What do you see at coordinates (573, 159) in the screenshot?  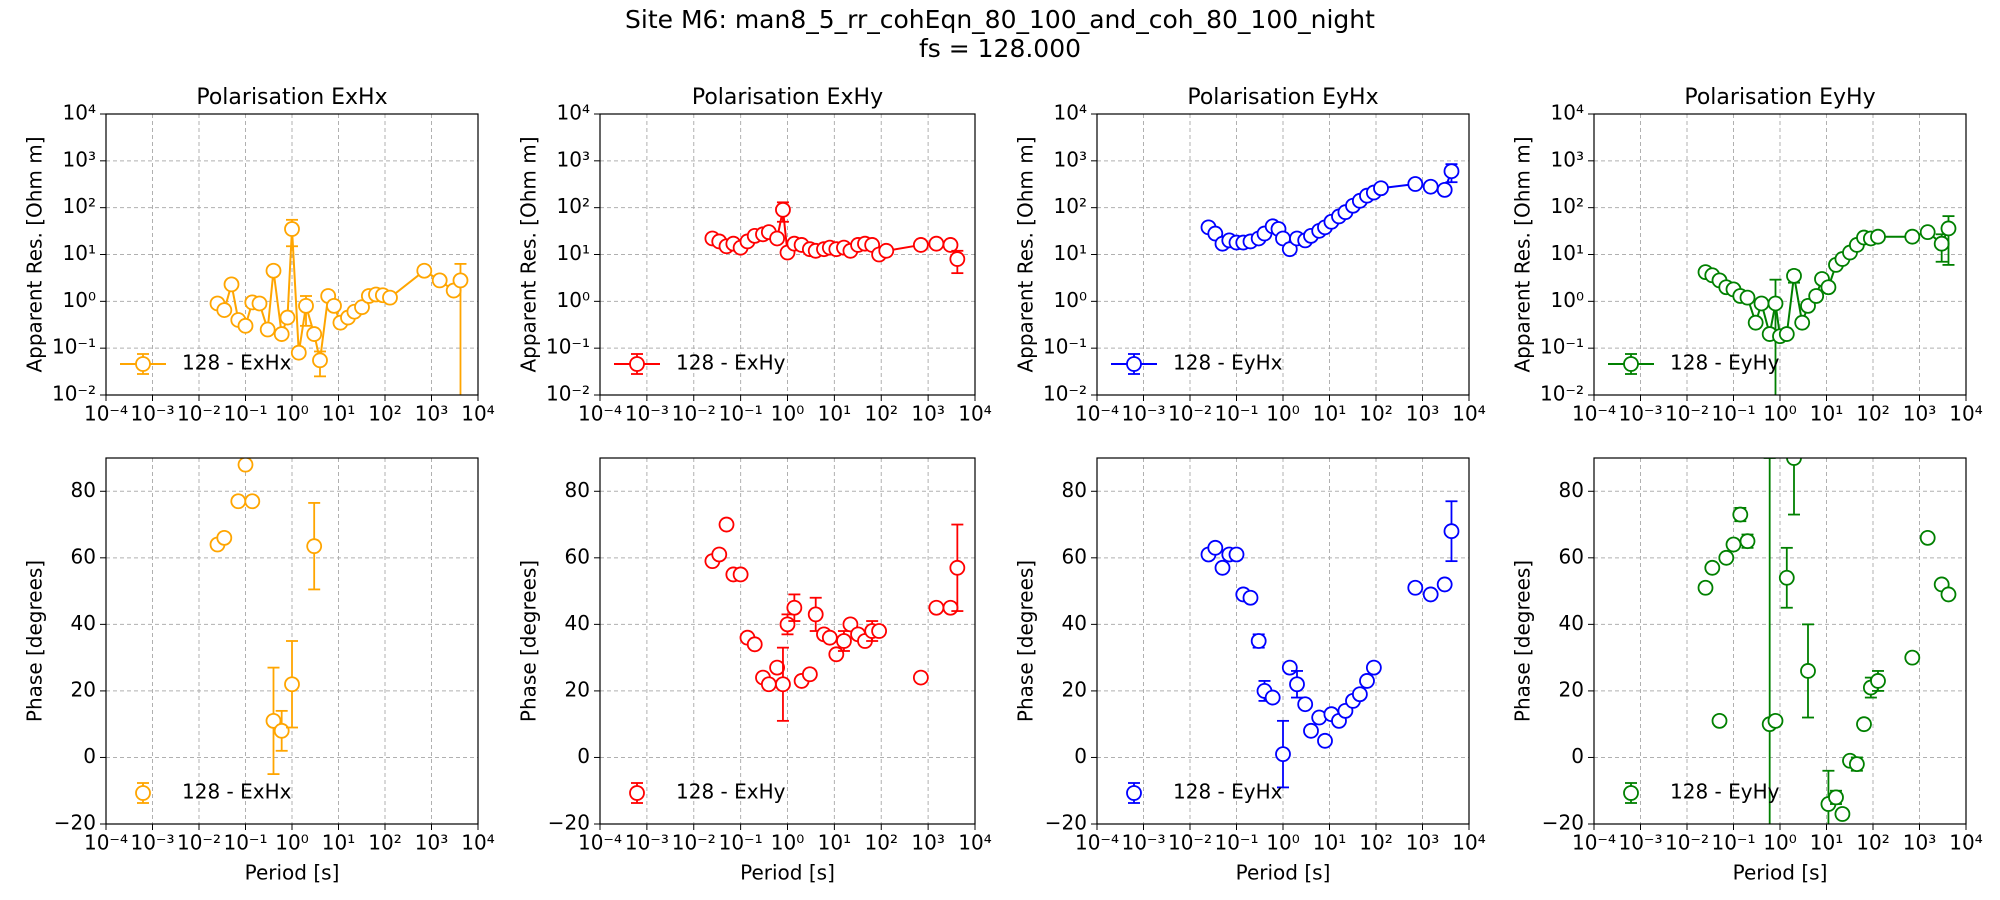 I see `y-tick-label: 10³` at bounding box center [573, 159].